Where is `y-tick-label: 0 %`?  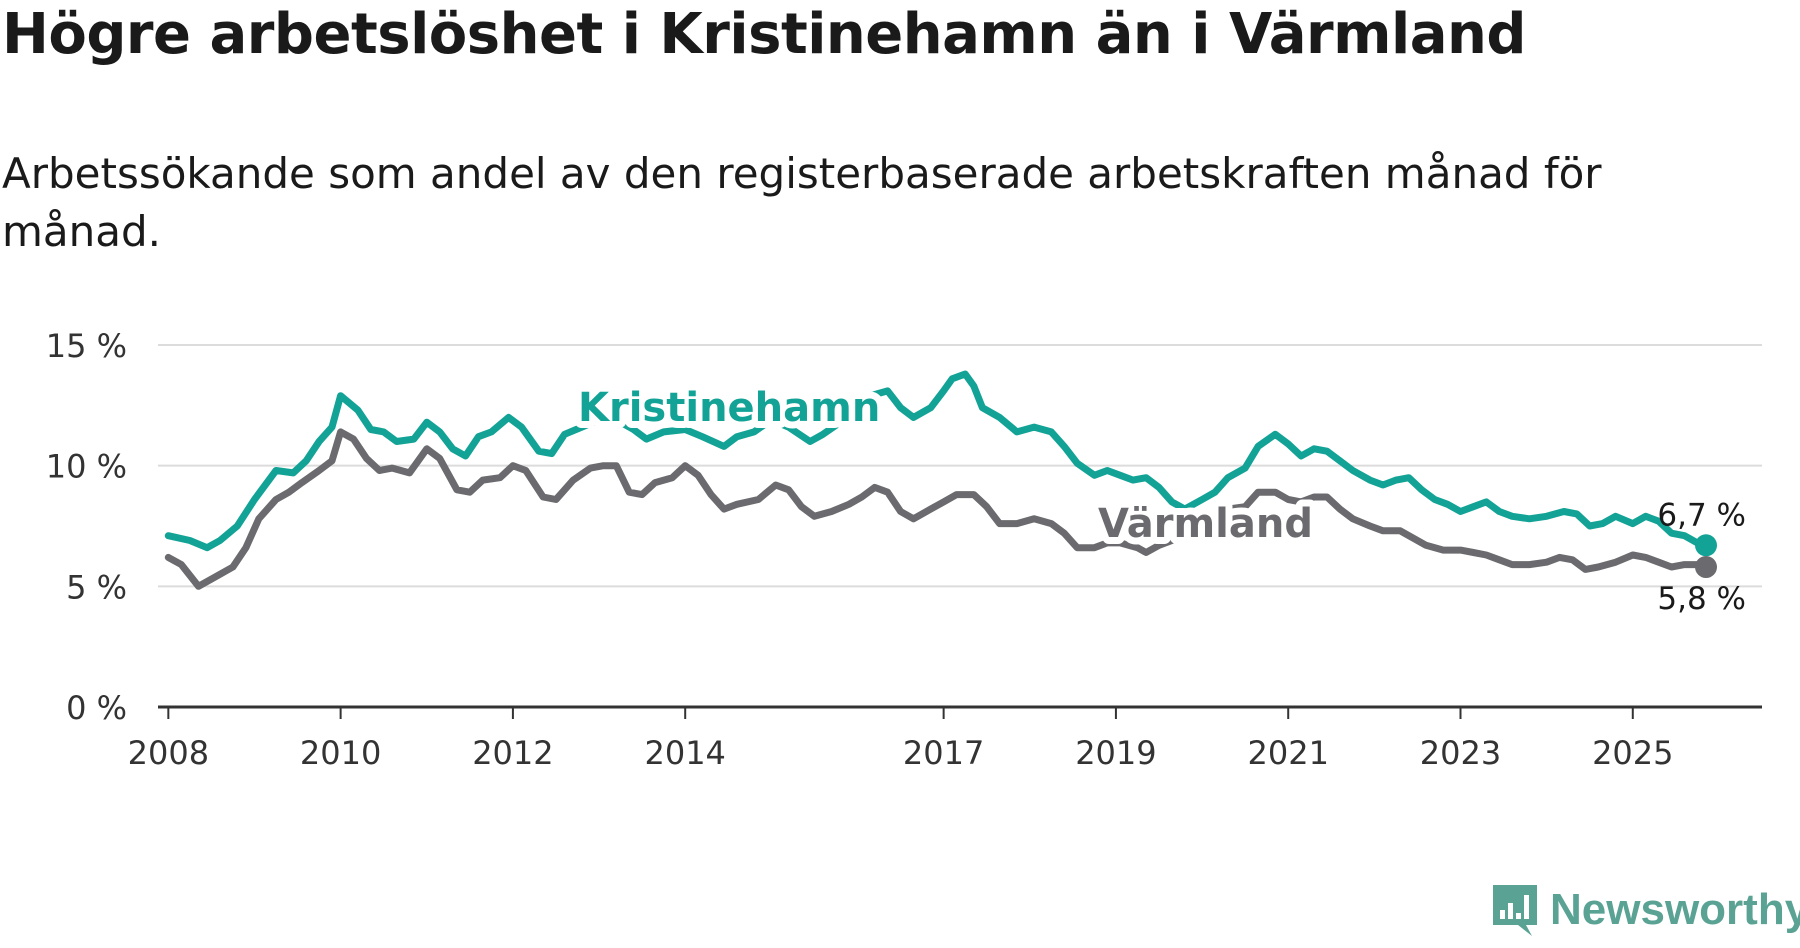
y-tick-label: 0 % is located at coordinates (96, 708).